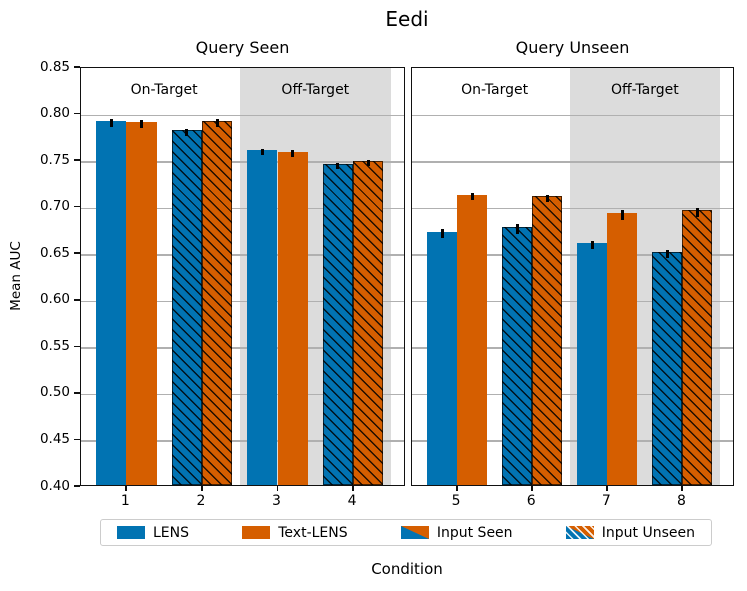  Describe the element at coordinates (242, 47) in the screenshot. I see `subplot-title: Query Seen` at that location.